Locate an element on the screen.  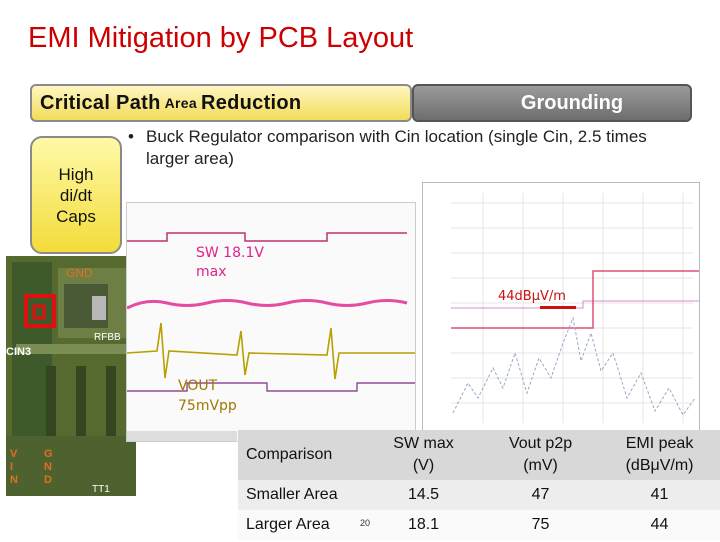
emi-peak-marker is located at coordinates (558, 307).